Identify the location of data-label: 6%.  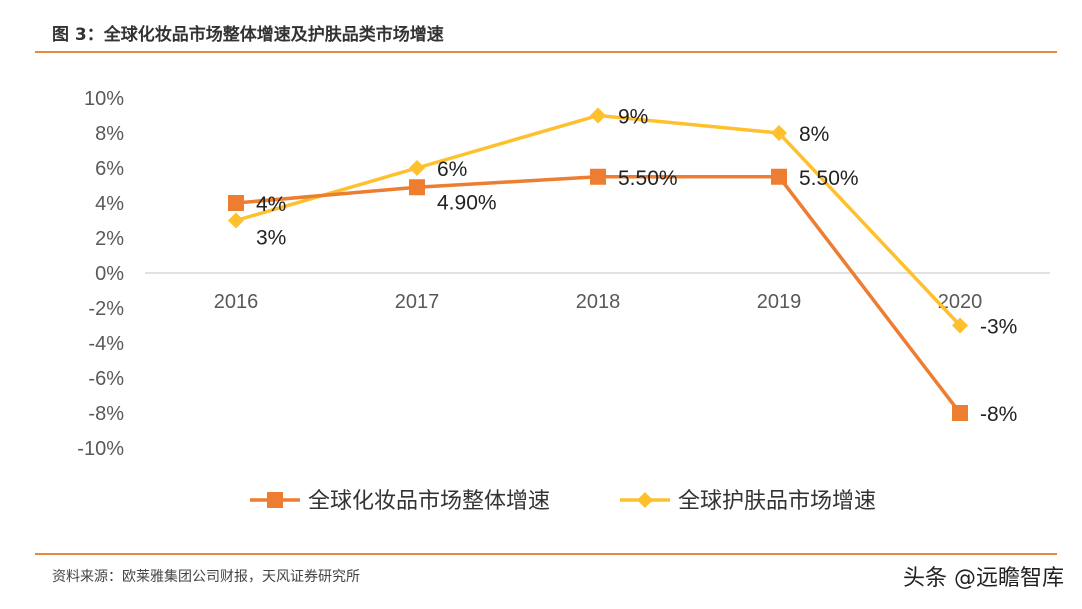
(452, 169).